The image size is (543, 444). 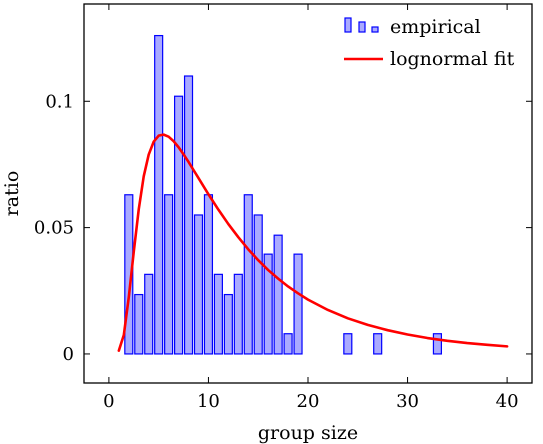 I want to click on x-tick-label: 0, so click(x=108, y=401).